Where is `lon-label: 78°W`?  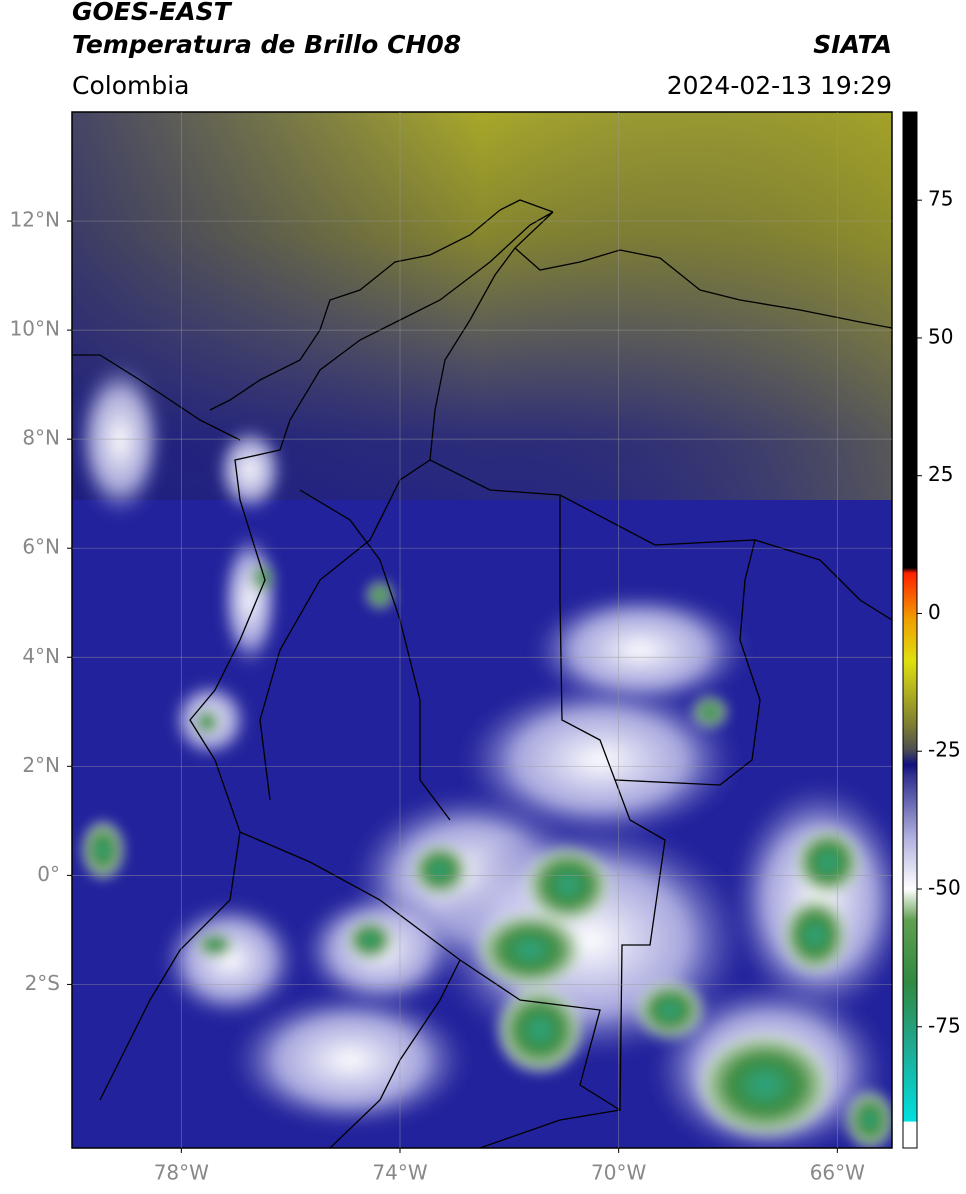
lon-label: 78°W is located at coordinates (181, 1173).